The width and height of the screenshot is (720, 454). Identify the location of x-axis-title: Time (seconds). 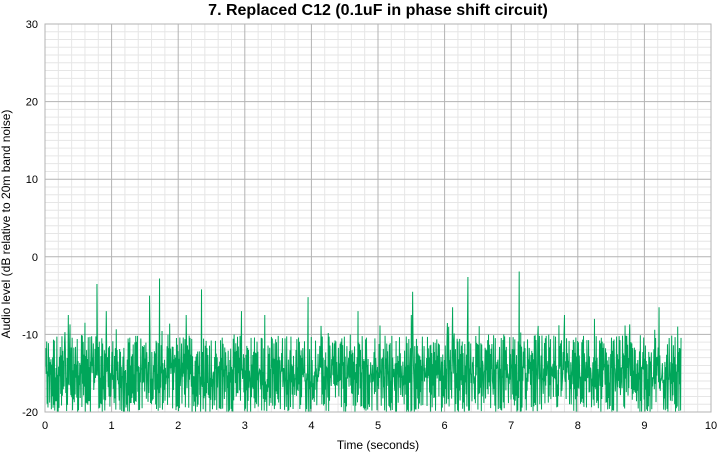
(378, 445).